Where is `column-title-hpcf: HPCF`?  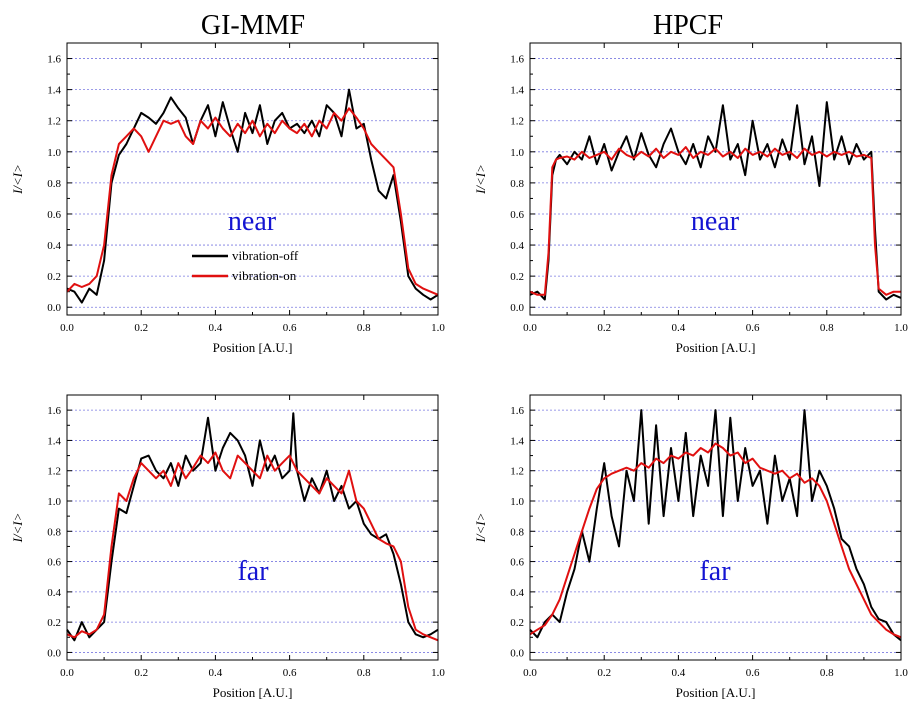 column-title-hpcf: HPCF is located at coordinates (688, 25).